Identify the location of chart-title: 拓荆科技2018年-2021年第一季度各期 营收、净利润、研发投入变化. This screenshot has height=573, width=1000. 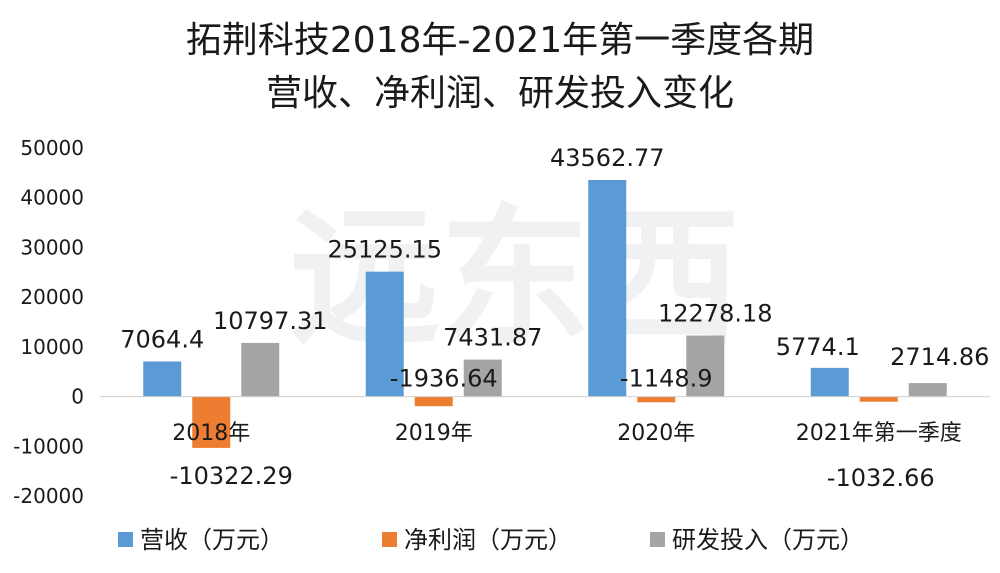
(500, 67).